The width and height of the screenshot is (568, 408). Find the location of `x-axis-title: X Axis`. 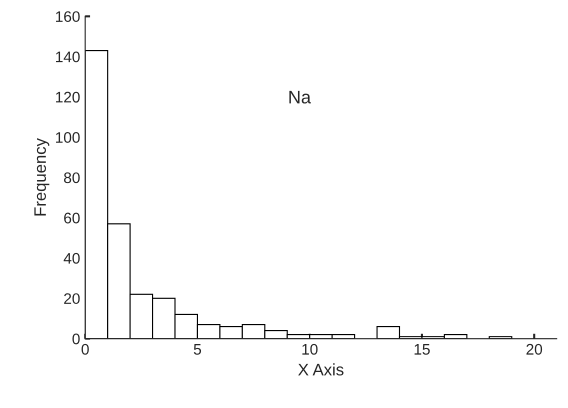

x-axis-title: X Axis is located at coordinates (321, 369).